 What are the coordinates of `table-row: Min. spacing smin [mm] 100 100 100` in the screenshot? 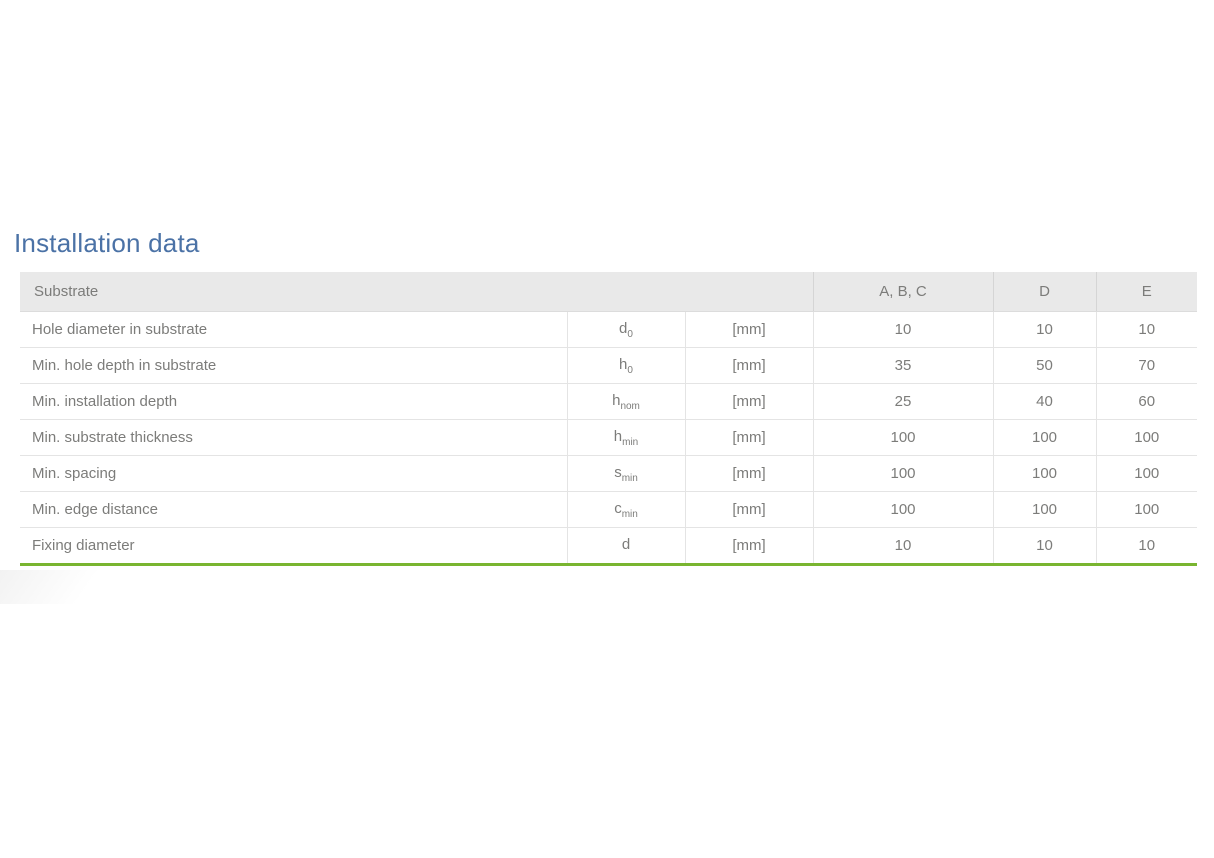 It's located at (609, 473).